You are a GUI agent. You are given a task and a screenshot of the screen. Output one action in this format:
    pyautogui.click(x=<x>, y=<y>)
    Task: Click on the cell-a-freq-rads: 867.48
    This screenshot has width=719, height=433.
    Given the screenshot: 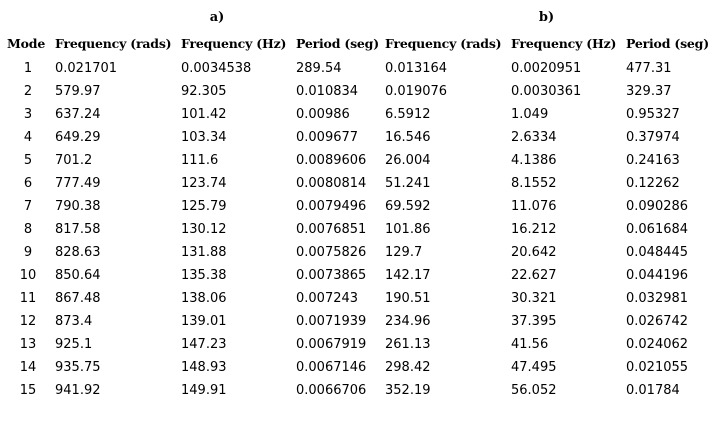 What is the action you would take?
    pyautogui.click(x=78, y=298)
    